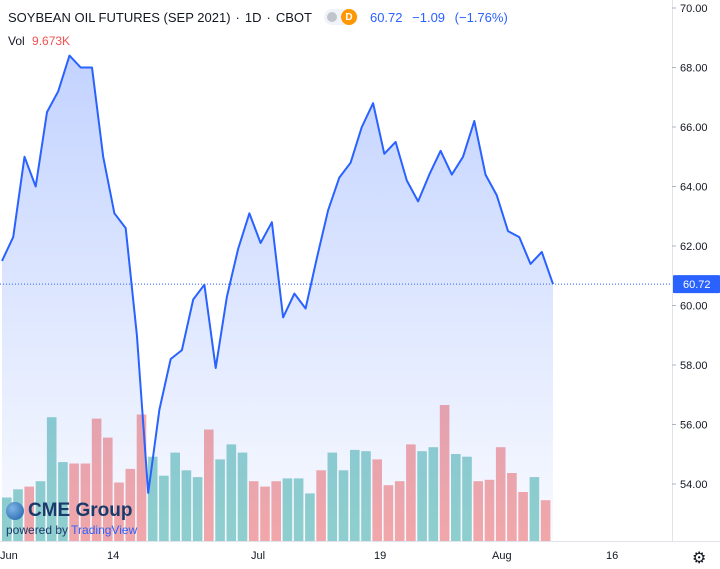 Image resolution: width=720 pixels, height=569 pixels. Describe the element at coordinates (258, 556) in the screenshot. I see `x-tick-label: Jul` at that location.